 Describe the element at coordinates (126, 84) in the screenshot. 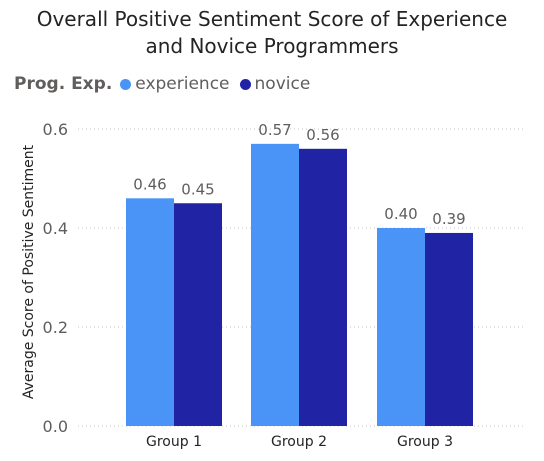

I see `legend-swatch-experience` at that location.